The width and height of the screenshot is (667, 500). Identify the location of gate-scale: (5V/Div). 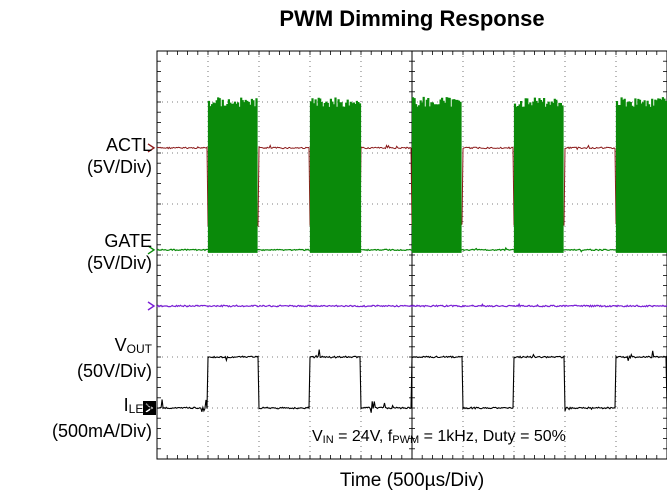
(119, 263).